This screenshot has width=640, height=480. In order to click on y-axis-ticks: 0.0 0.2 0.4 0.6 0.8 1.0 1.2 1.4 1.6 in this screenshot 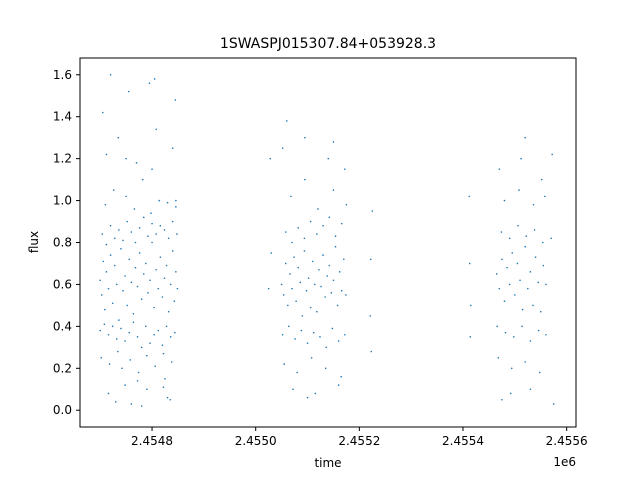, I will do `click(66, 242)`.